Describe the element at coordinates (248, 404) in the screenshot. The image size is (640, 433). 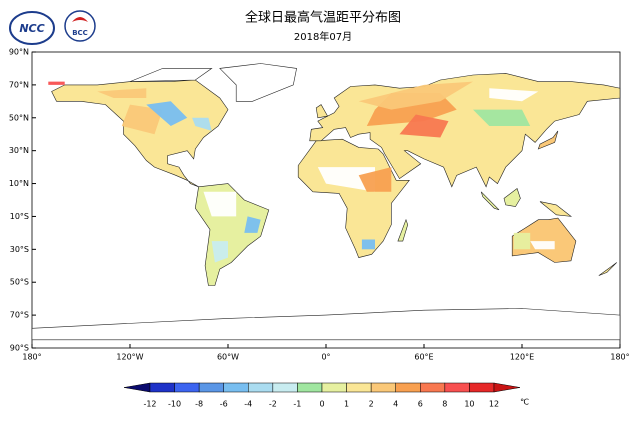
I see `colorbar-tick-label: -4` at that location.